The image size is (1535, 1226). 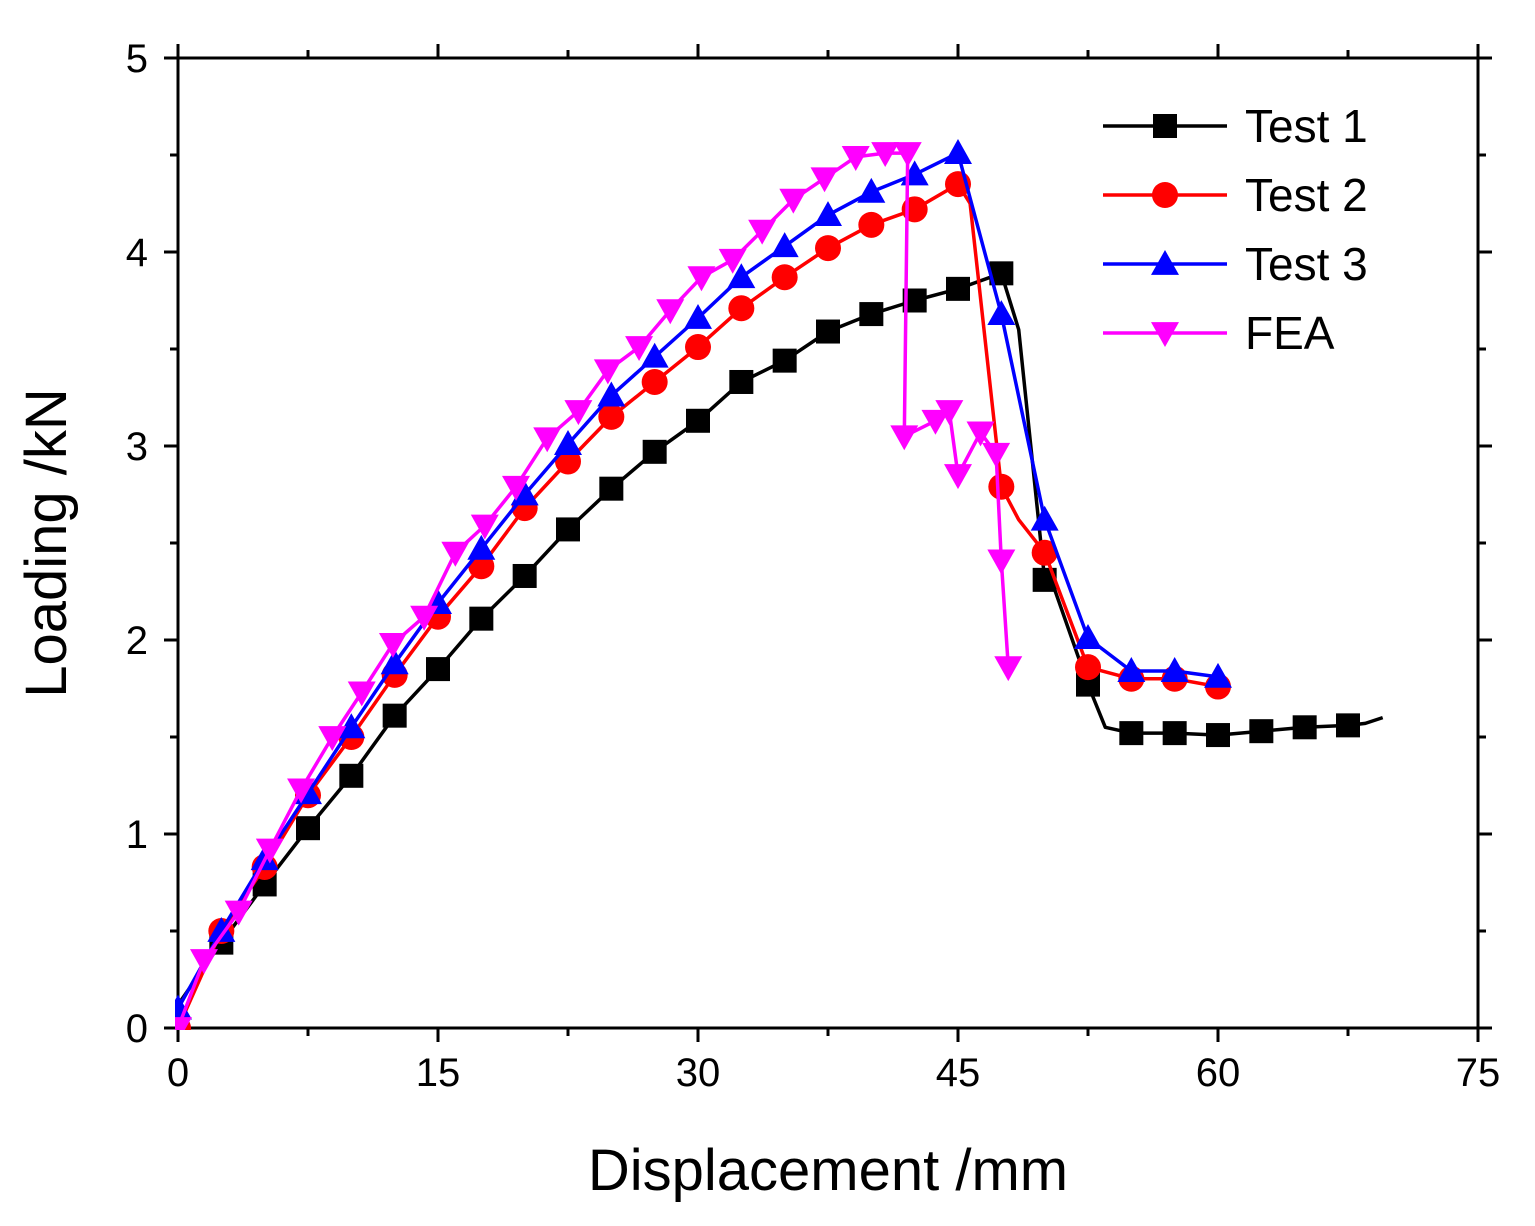 I want to click on y-tick-label: 3, so click(x=137, y=447).